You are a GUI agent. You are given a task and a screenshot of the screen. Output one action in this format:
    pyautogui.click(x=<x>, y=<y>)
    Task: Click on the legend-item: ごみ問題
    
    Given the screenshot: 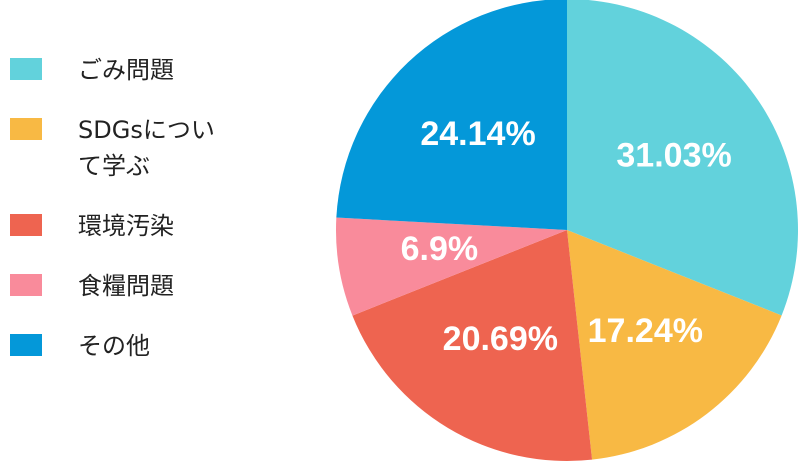 What is the action you would take?
    pyautogui.click(x=125, y=70)
    